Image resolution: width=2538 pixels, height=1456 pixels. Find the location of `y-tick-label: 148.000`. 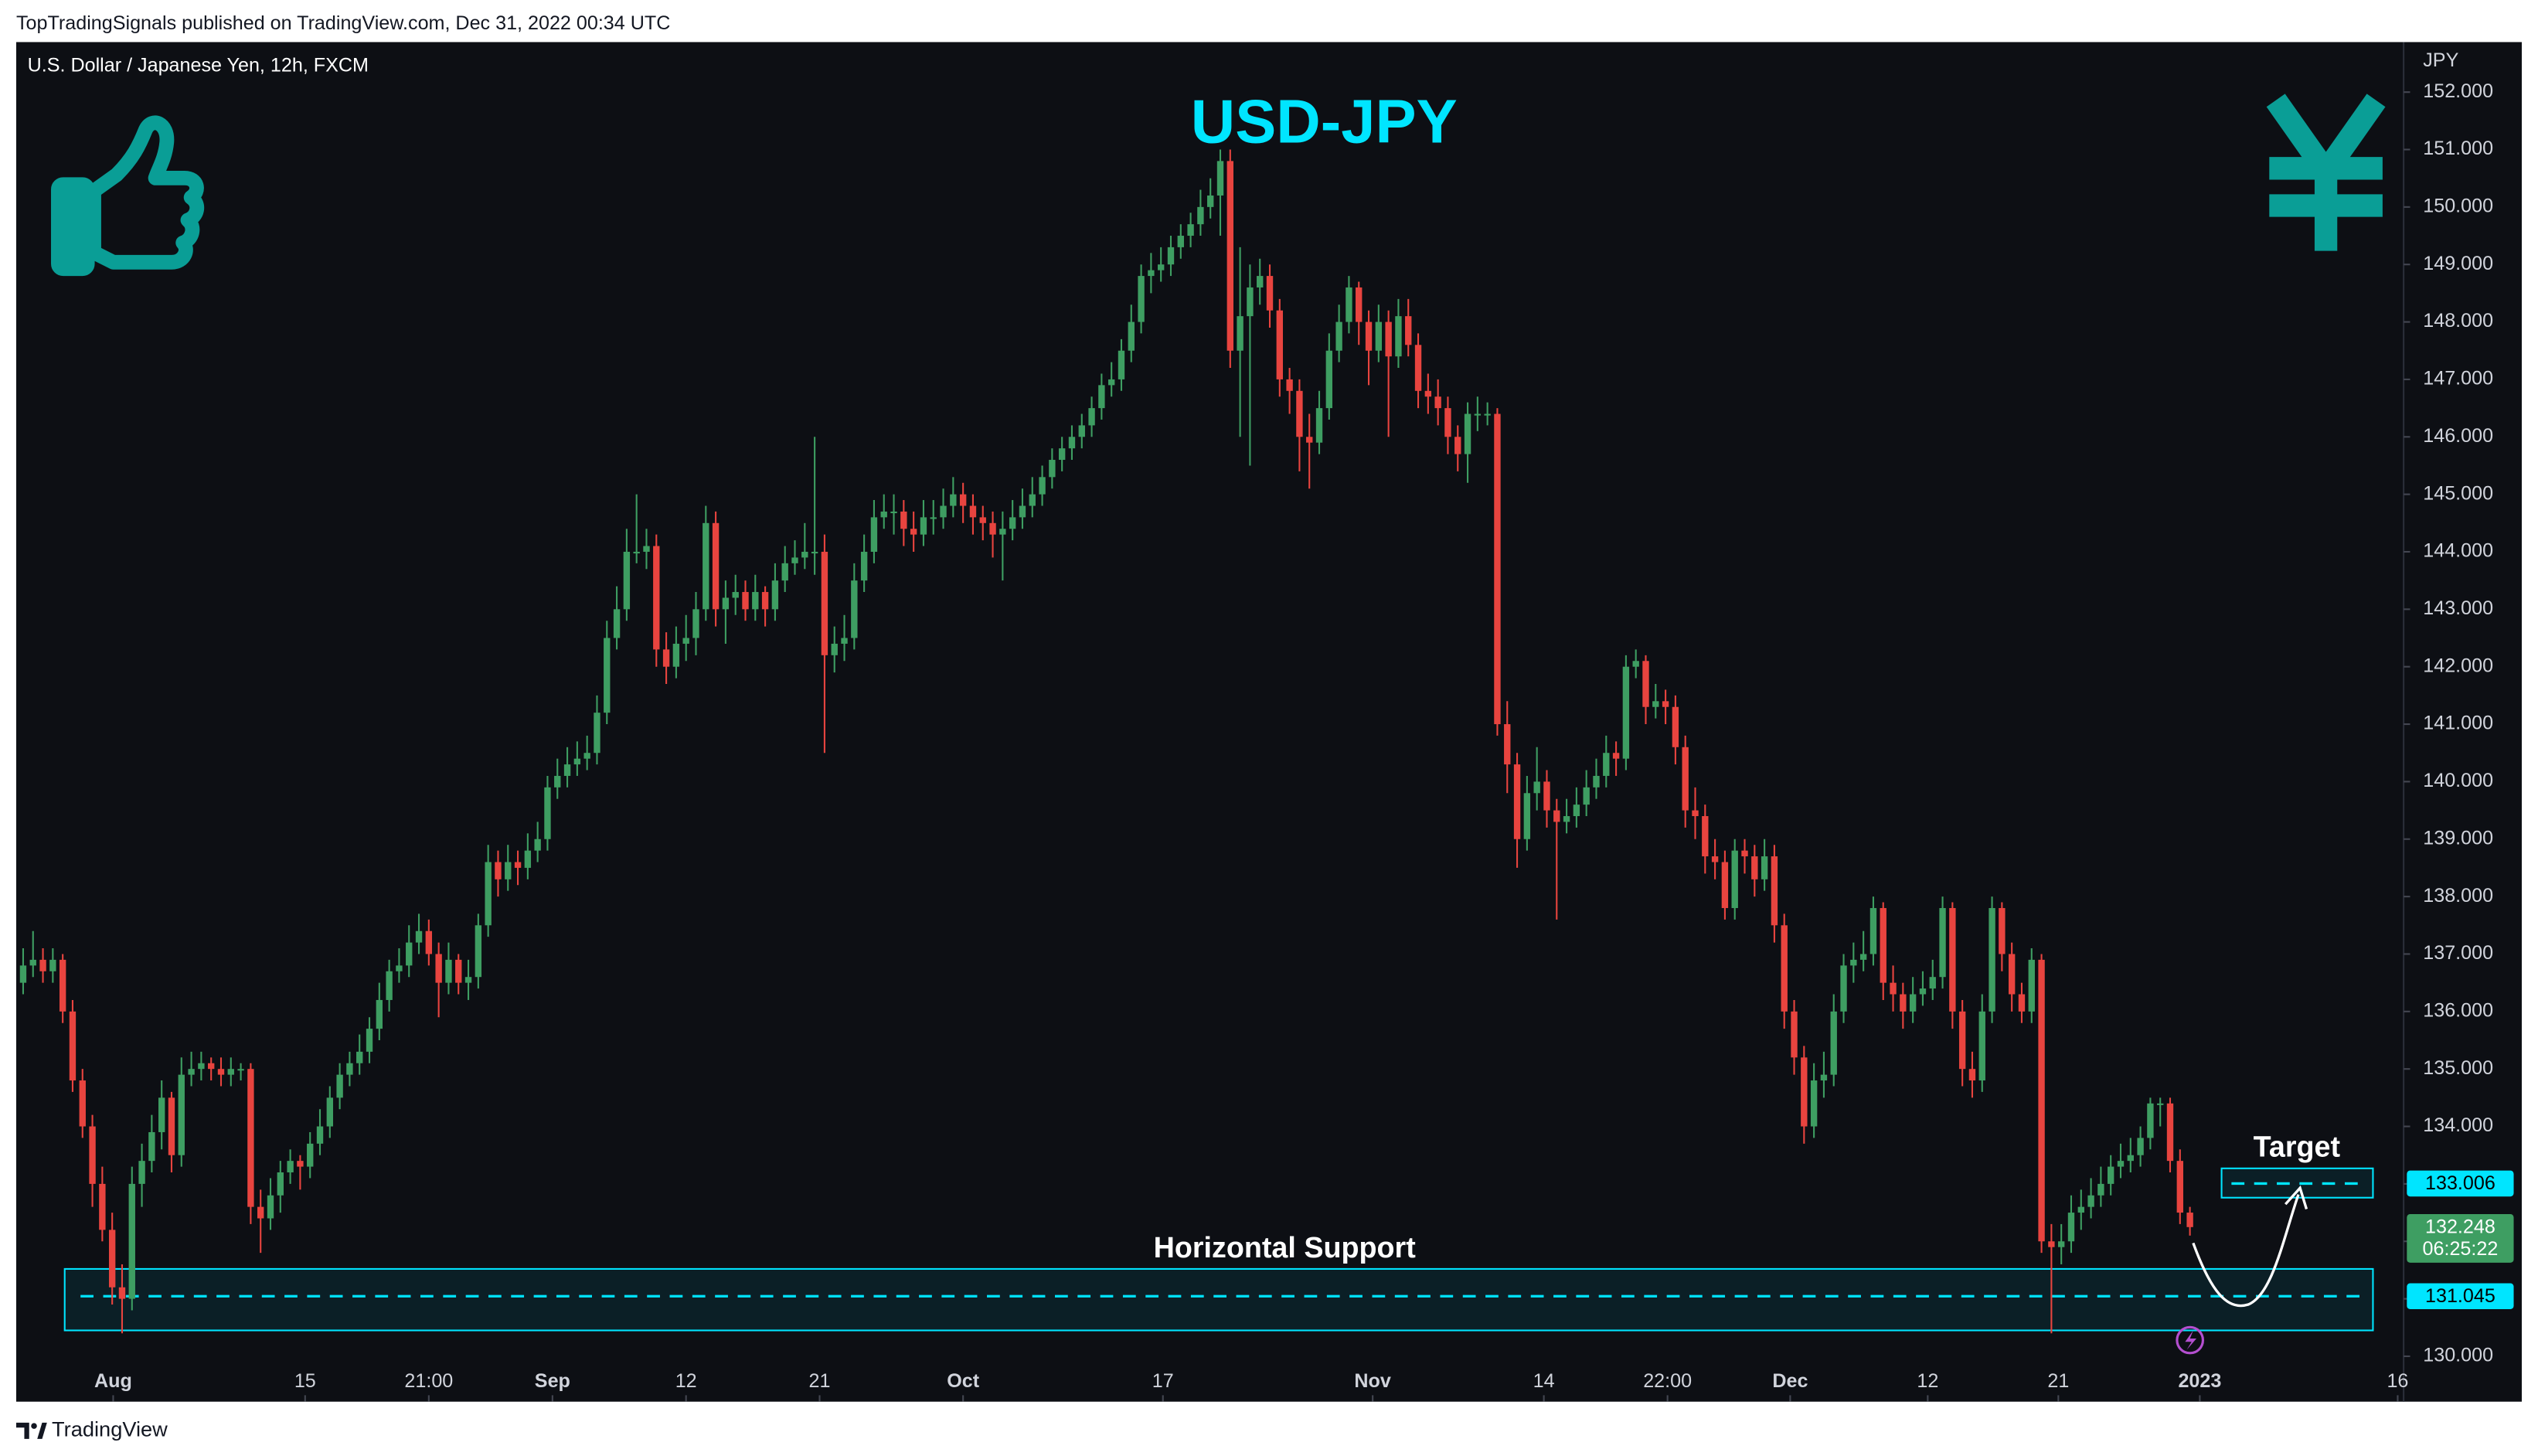

y-tick-label: 148.000 is located at coordinates (2458, 321).